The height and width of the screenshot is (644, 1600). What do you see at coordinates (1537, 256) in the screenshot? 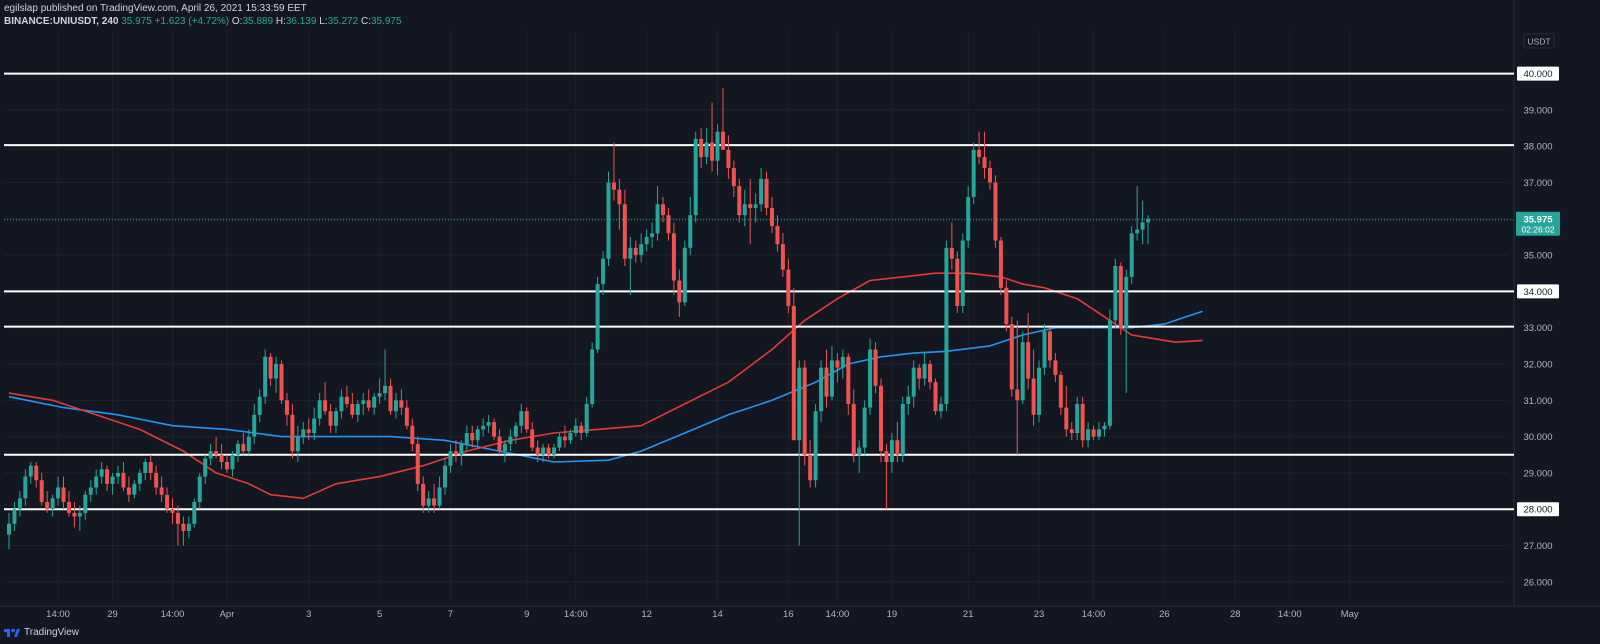
I see `price-tick-label: 35.000` at bounding box center [1537, 256].